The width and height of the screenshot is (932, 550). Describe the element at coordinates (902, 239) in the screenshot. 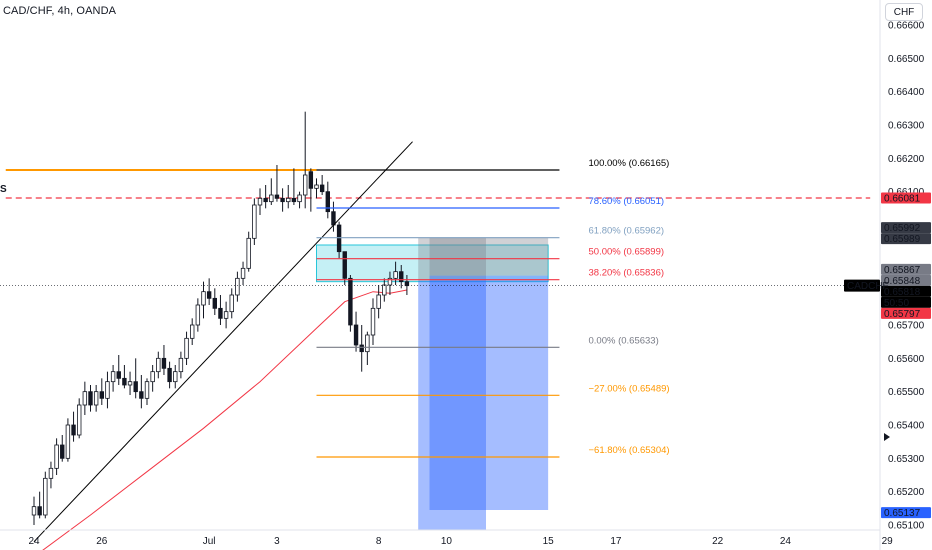

I see `price-axis-label: 0.65989` at that location.